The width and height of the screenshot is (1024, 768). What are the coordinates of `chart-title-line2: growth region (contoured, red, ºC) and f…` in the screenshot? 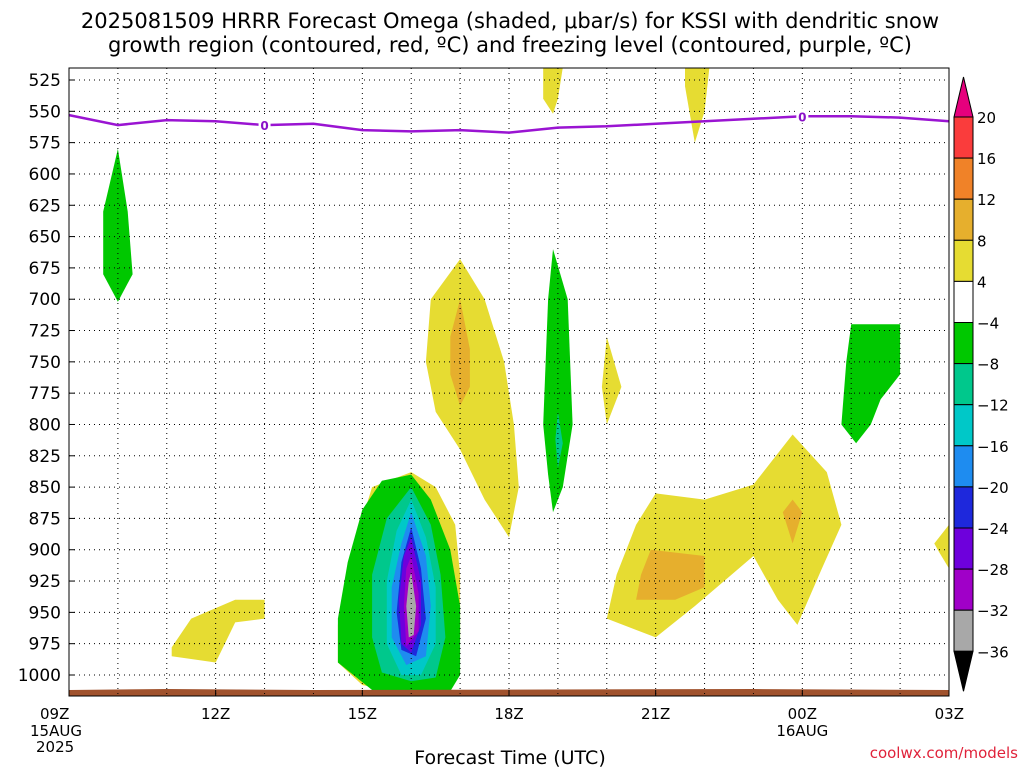 It's located at (510, 45).